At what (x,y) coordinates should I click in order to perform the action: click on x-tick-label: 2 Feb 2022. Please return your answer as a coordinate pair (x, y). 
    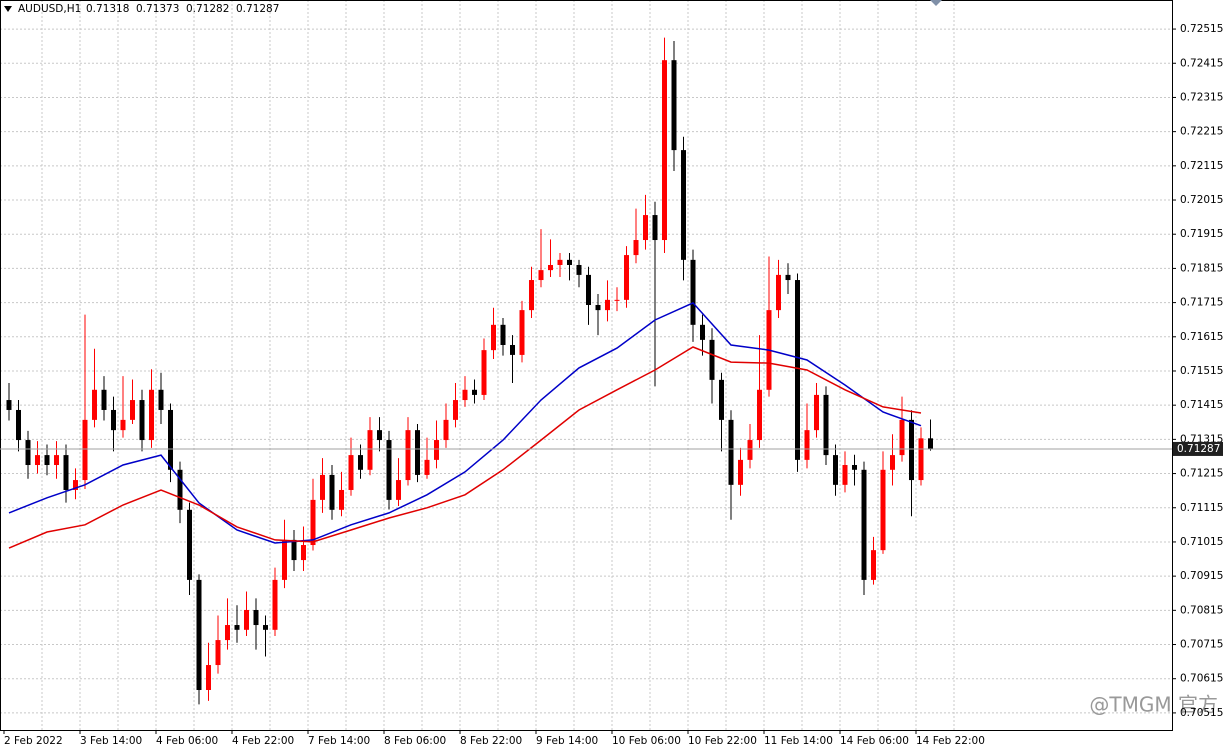
    Looking at the image, I should click on (33, 741).